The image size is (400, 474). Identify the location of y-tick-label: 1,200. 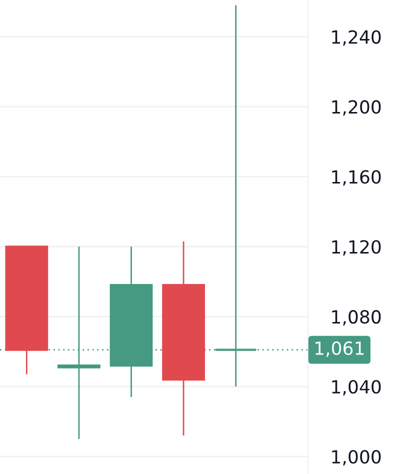
(356, 108).